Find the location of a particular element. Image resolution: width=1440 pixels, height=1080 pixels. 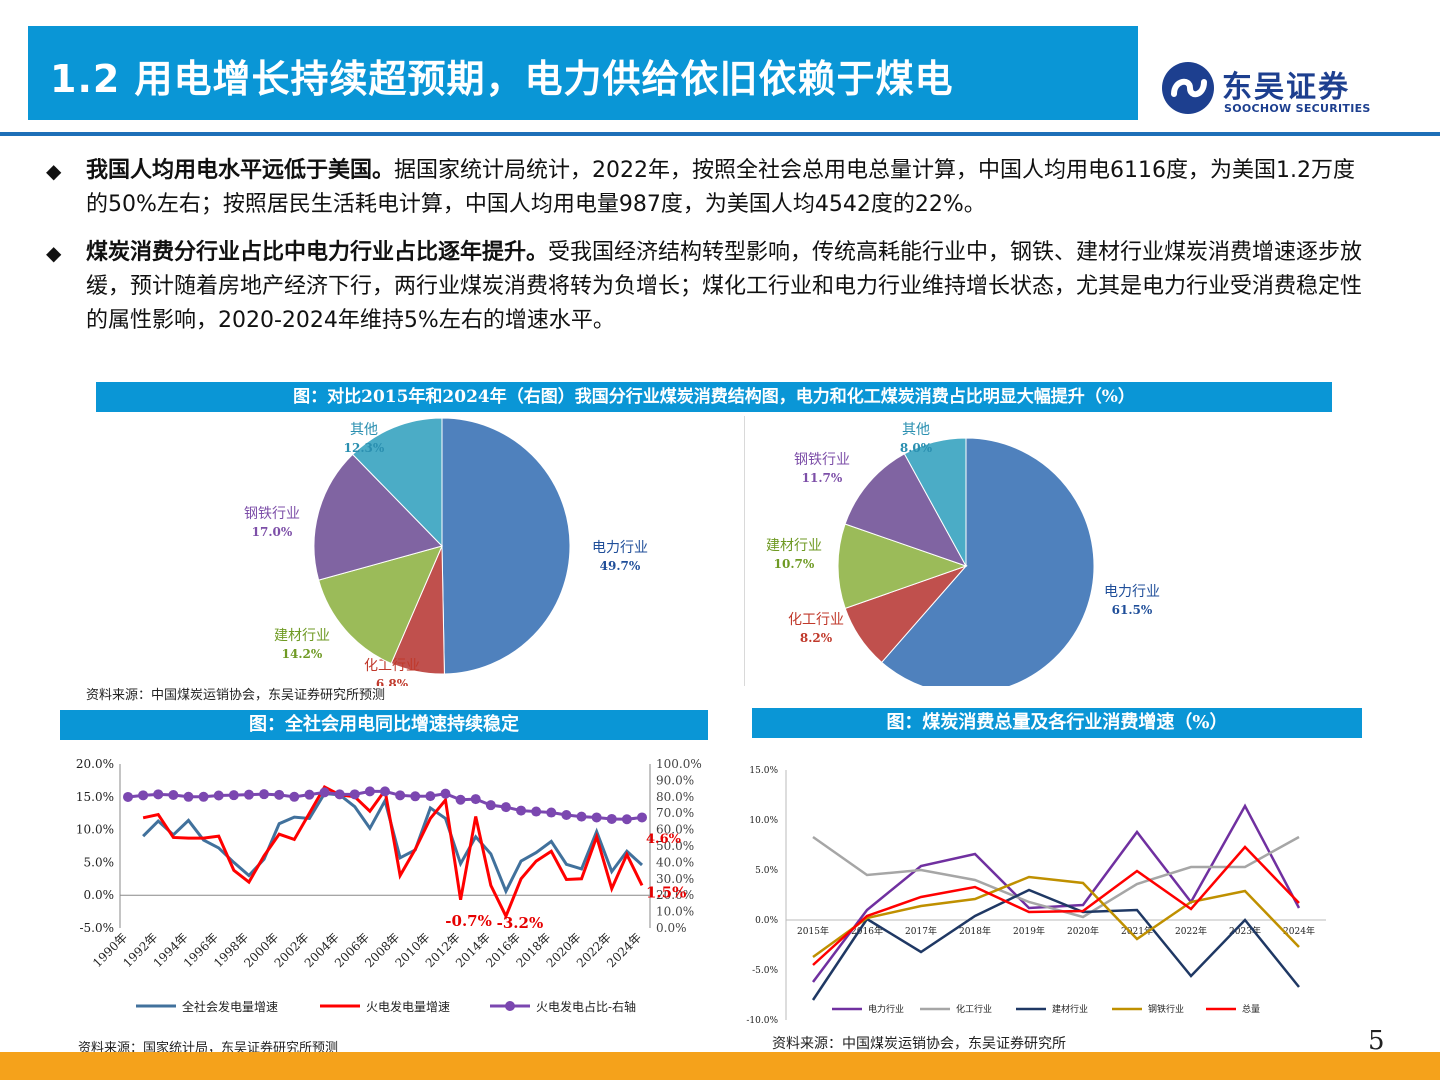

title-banner: 1.2 用电增长持续超预期，电力供给依旧依赖于煤电 is located at coordinates (583, 73).